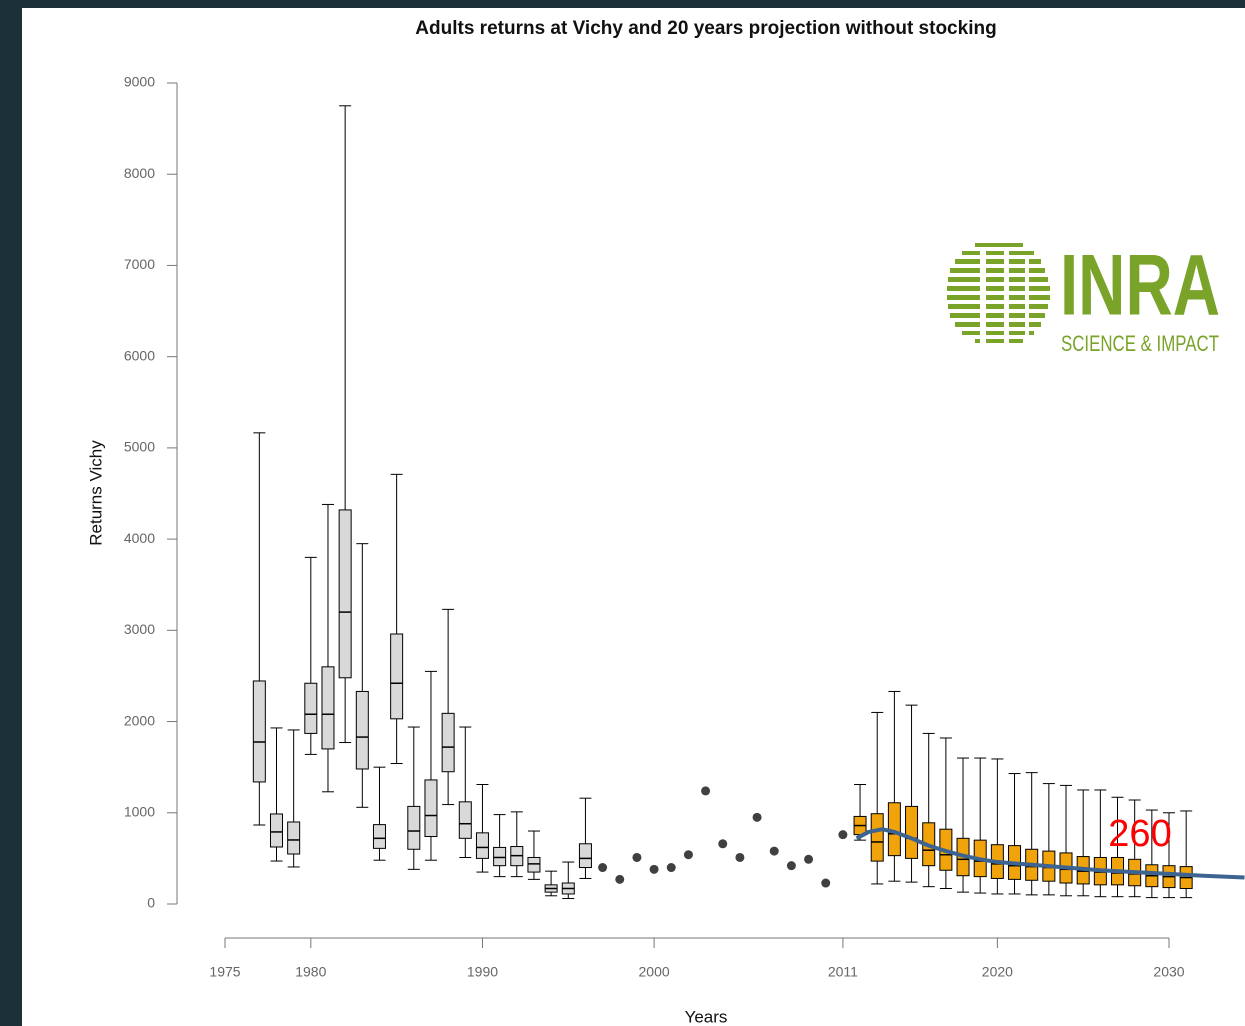 Image resolution: width=1245 pixels, height=1026 pixels. What do you see at coordinates (95, 493) in the screenshot?
I see `y-axis-label: Returns Vichy` at bounding box center [95, 493].